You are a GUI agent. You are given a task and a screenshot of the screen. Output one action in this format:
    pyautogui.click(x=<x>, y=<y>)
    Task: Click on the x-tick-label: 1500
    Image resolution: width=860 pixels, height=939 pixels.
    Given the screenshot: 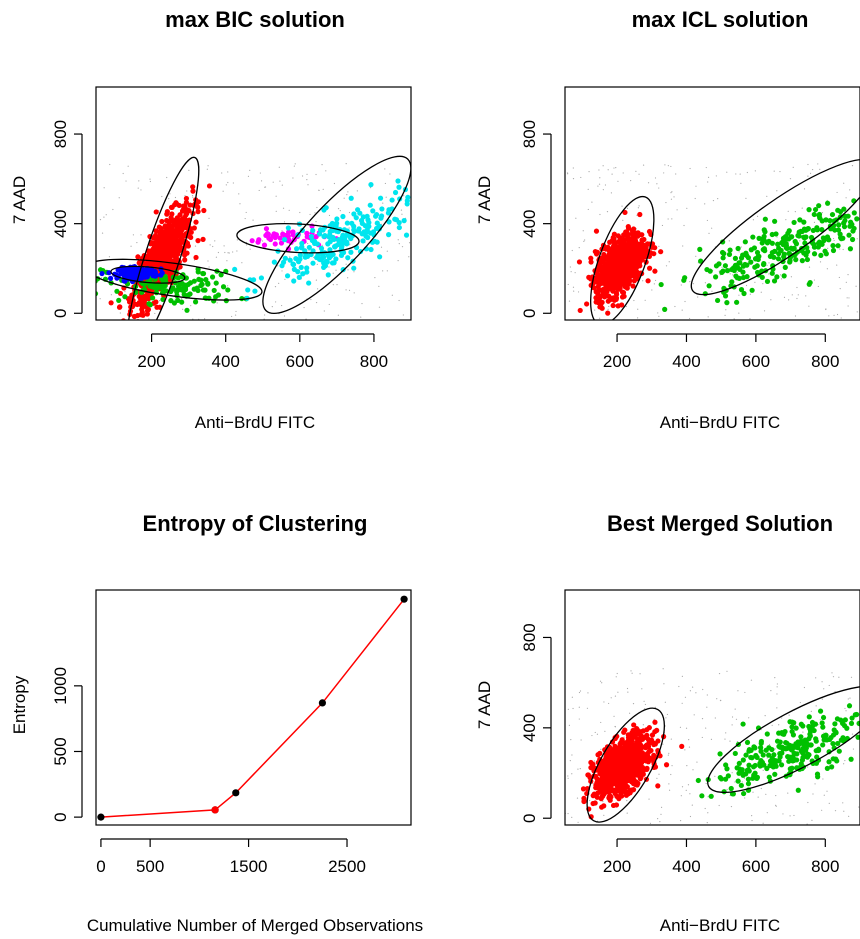 What is the action you would take?
    pyautogui.click(x=249, y=866)
    